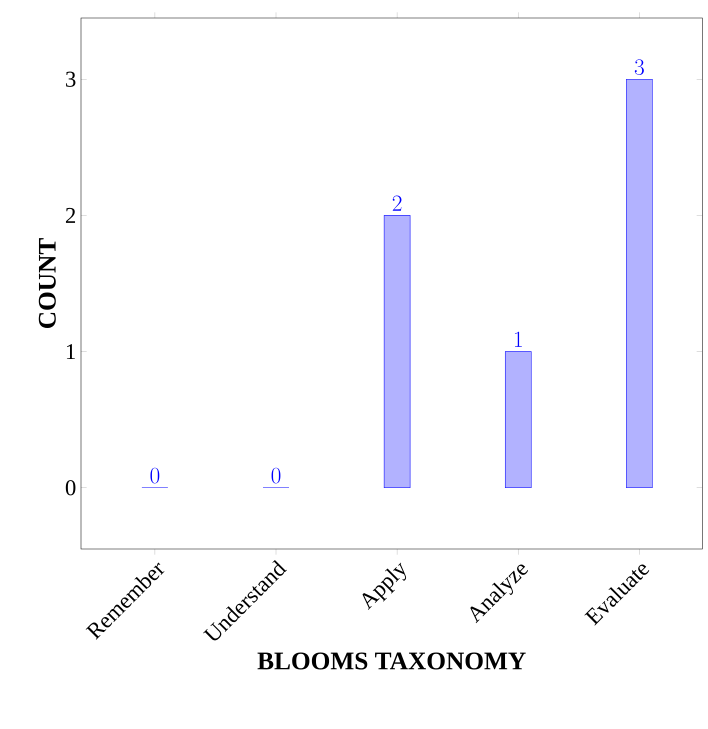  Describe the element at coordinates (397, 203) in the screenshot. I see `data-label: 2` at that location.